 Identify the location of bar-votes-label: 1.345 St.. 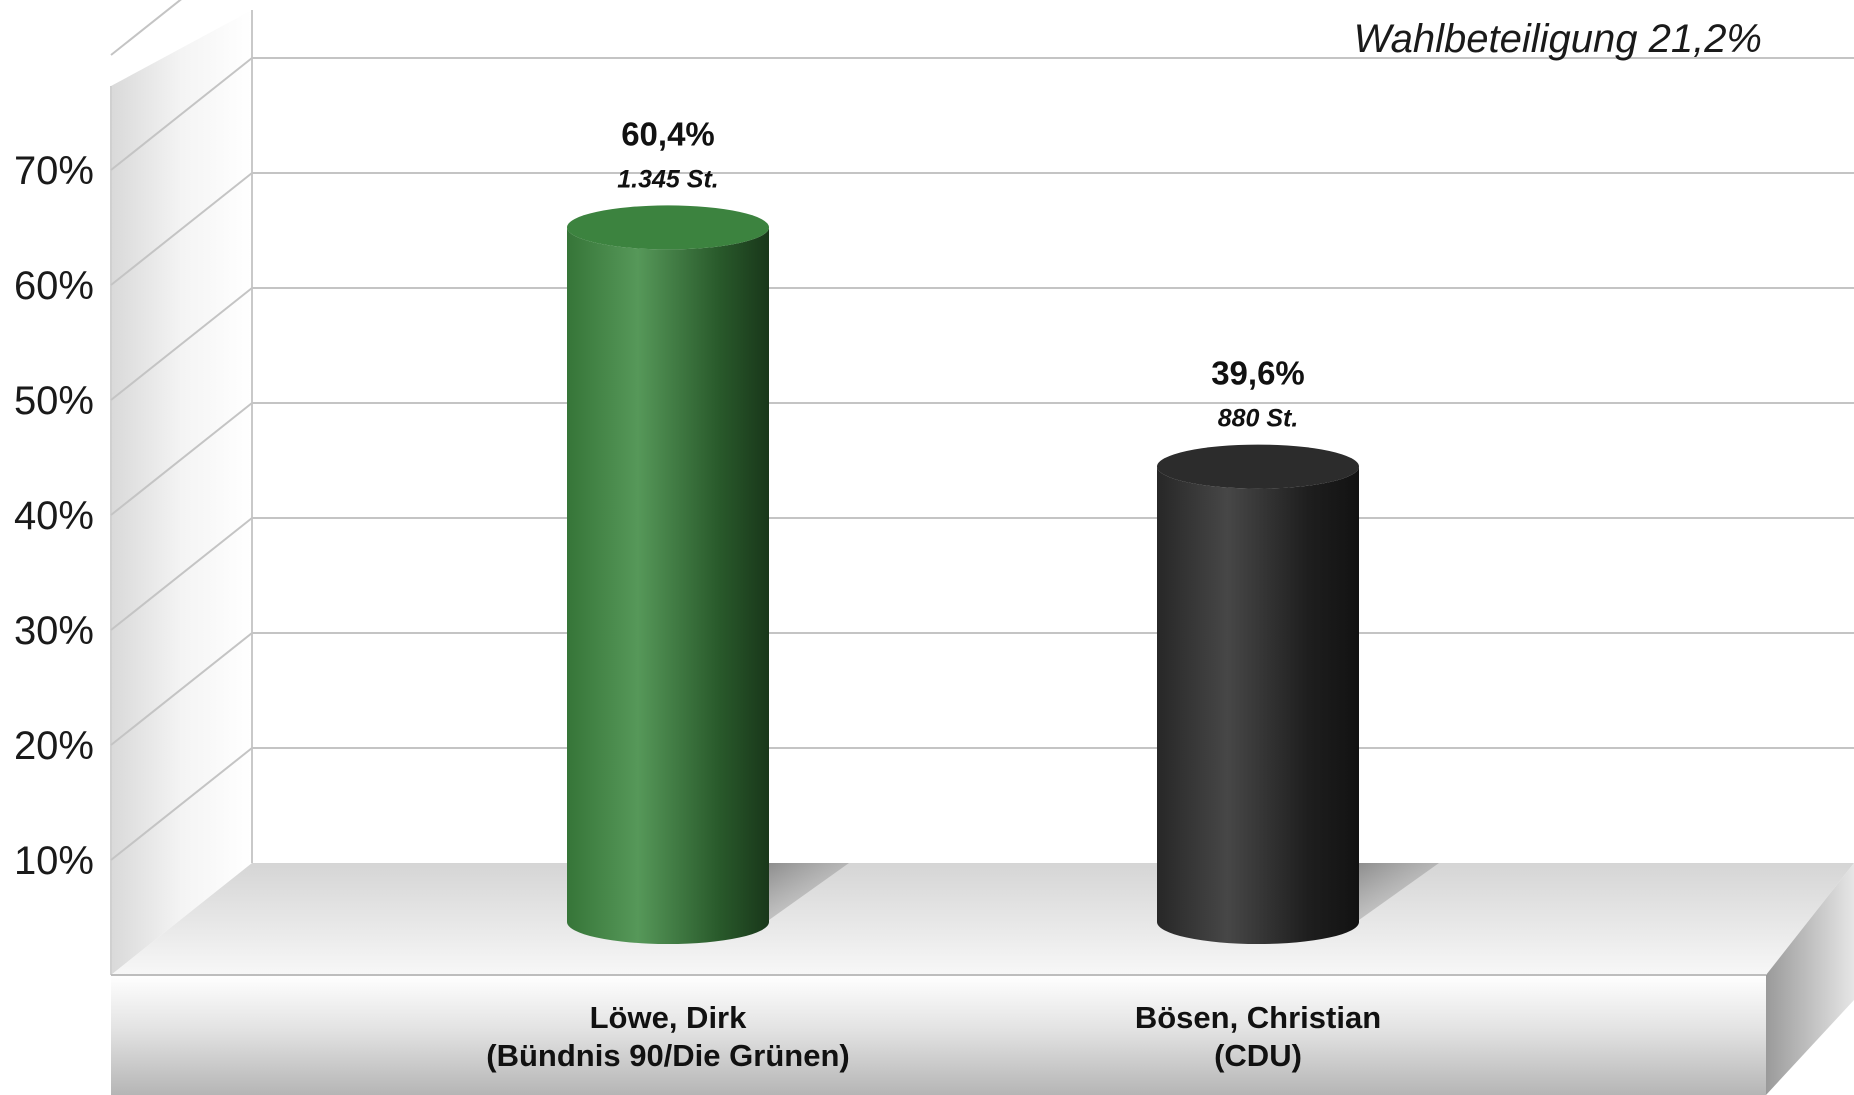
(667, 179).